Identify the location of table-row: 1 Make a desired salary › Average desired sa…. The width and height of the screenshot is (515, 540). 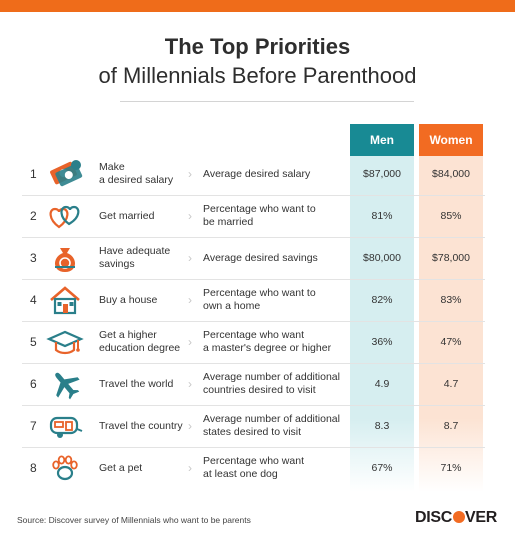
(257, 174).